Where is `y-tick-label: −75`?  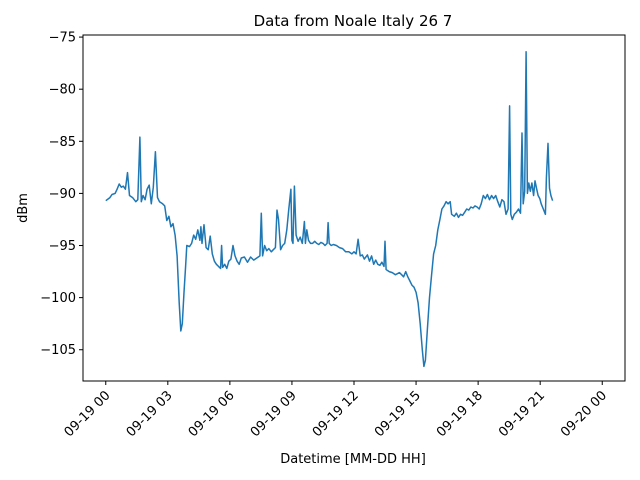
y-tick-label: −75 is located at coordinates (62, 38).